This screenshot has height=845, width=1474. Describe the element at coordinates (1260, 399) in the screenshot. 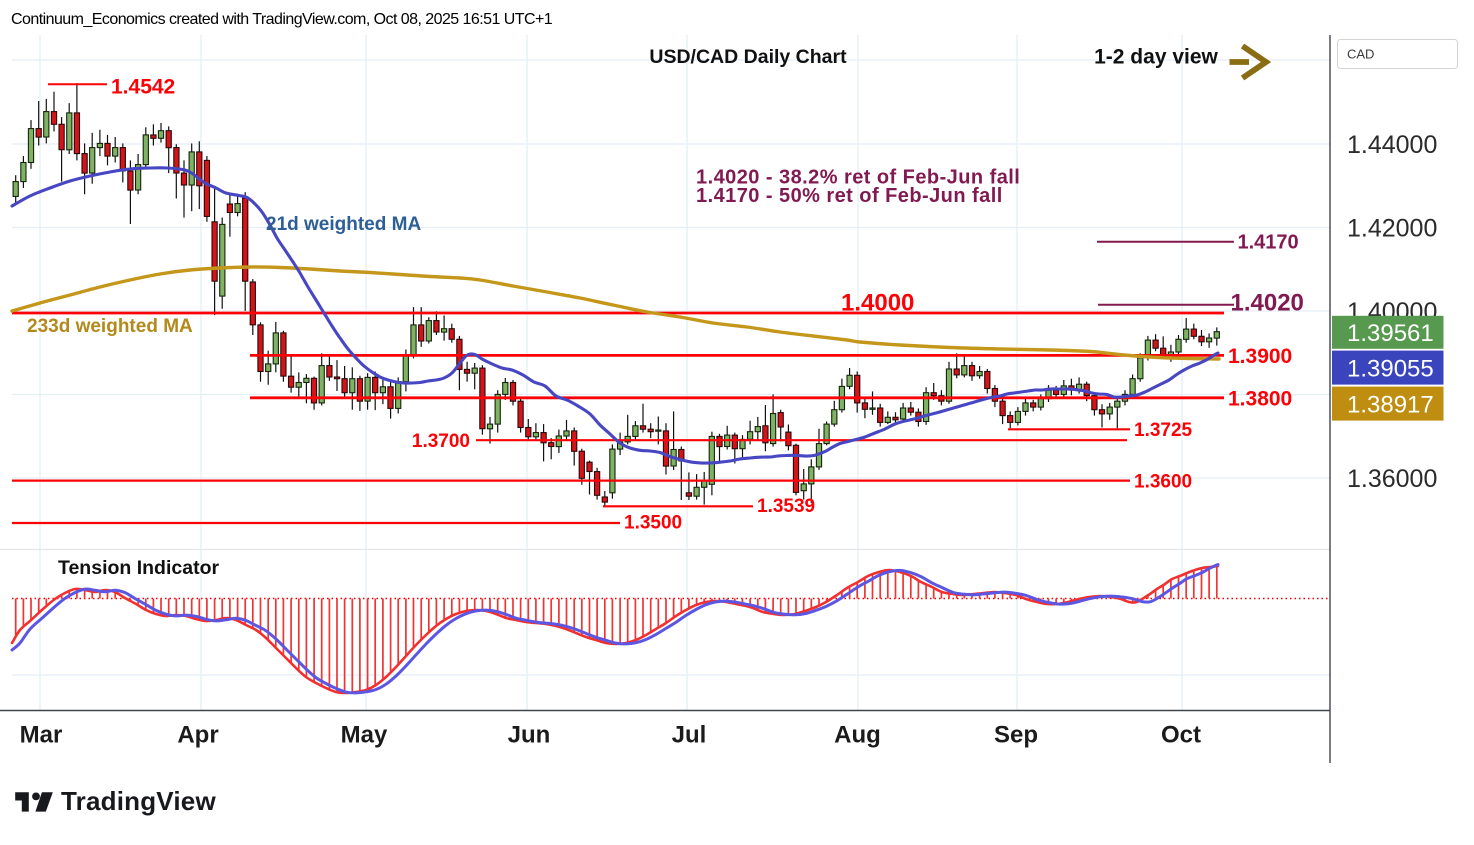

I see `svg-text: 1.3800` at that location.